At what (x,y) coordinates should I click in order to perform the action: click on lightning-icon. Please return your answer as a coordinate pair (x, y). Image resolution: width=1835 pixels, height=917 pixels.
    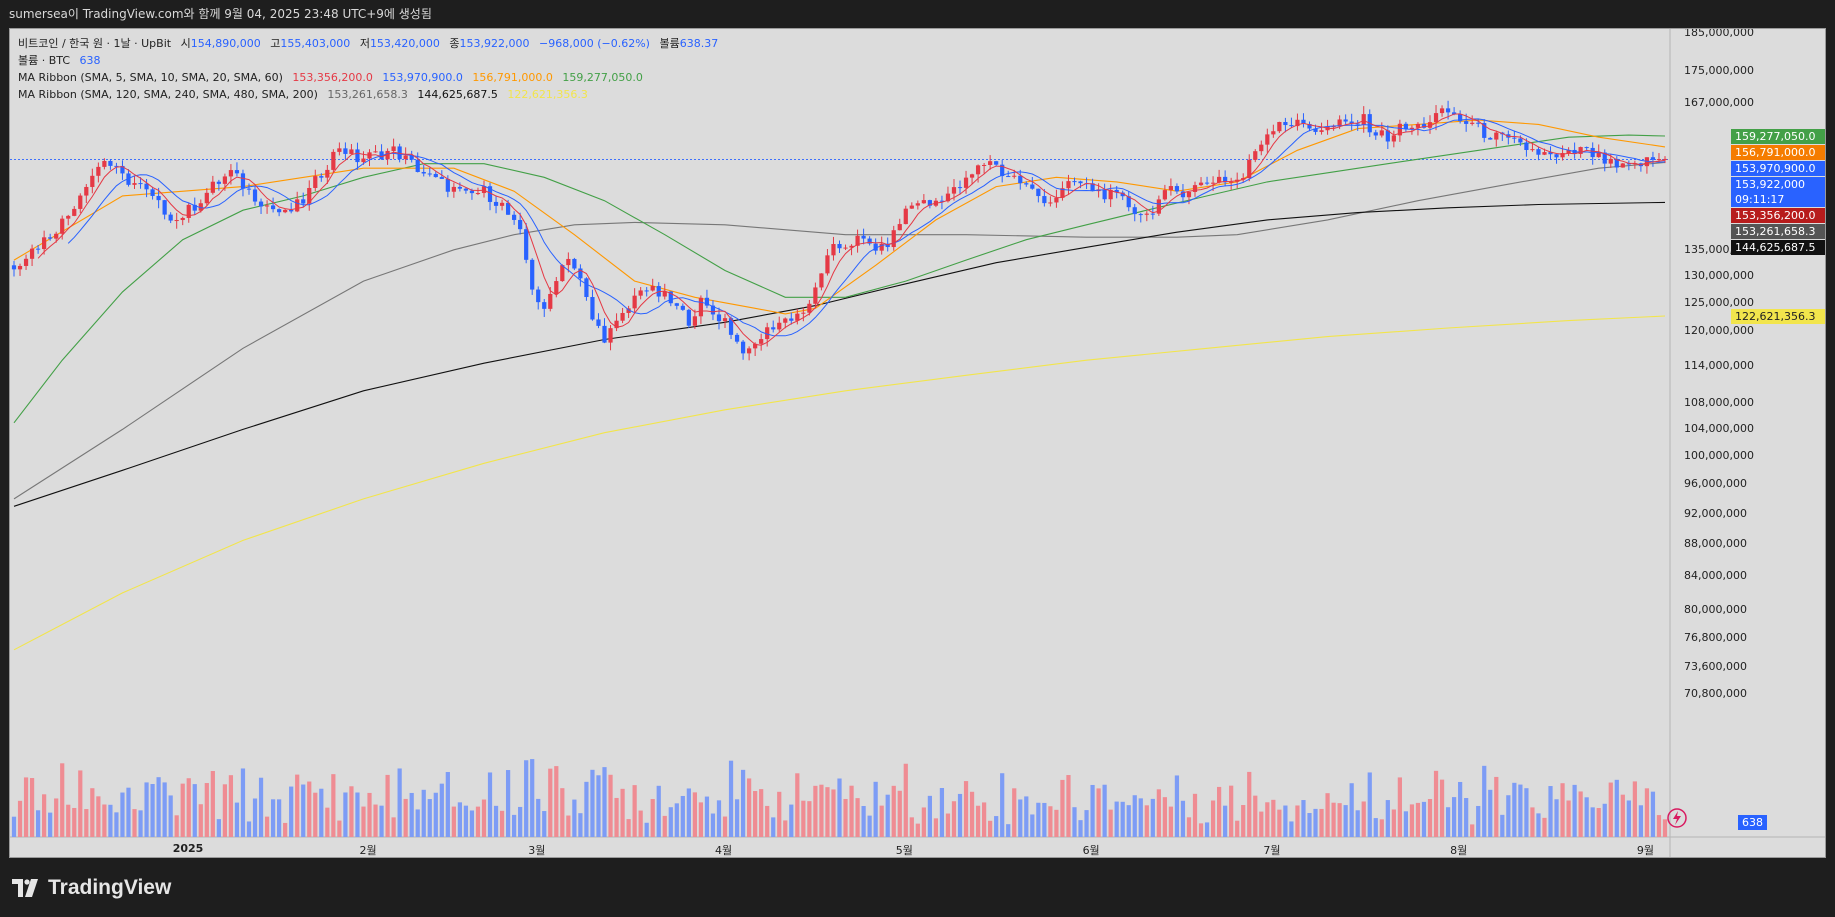
    Looking at the image, I should click on (1677, 818).